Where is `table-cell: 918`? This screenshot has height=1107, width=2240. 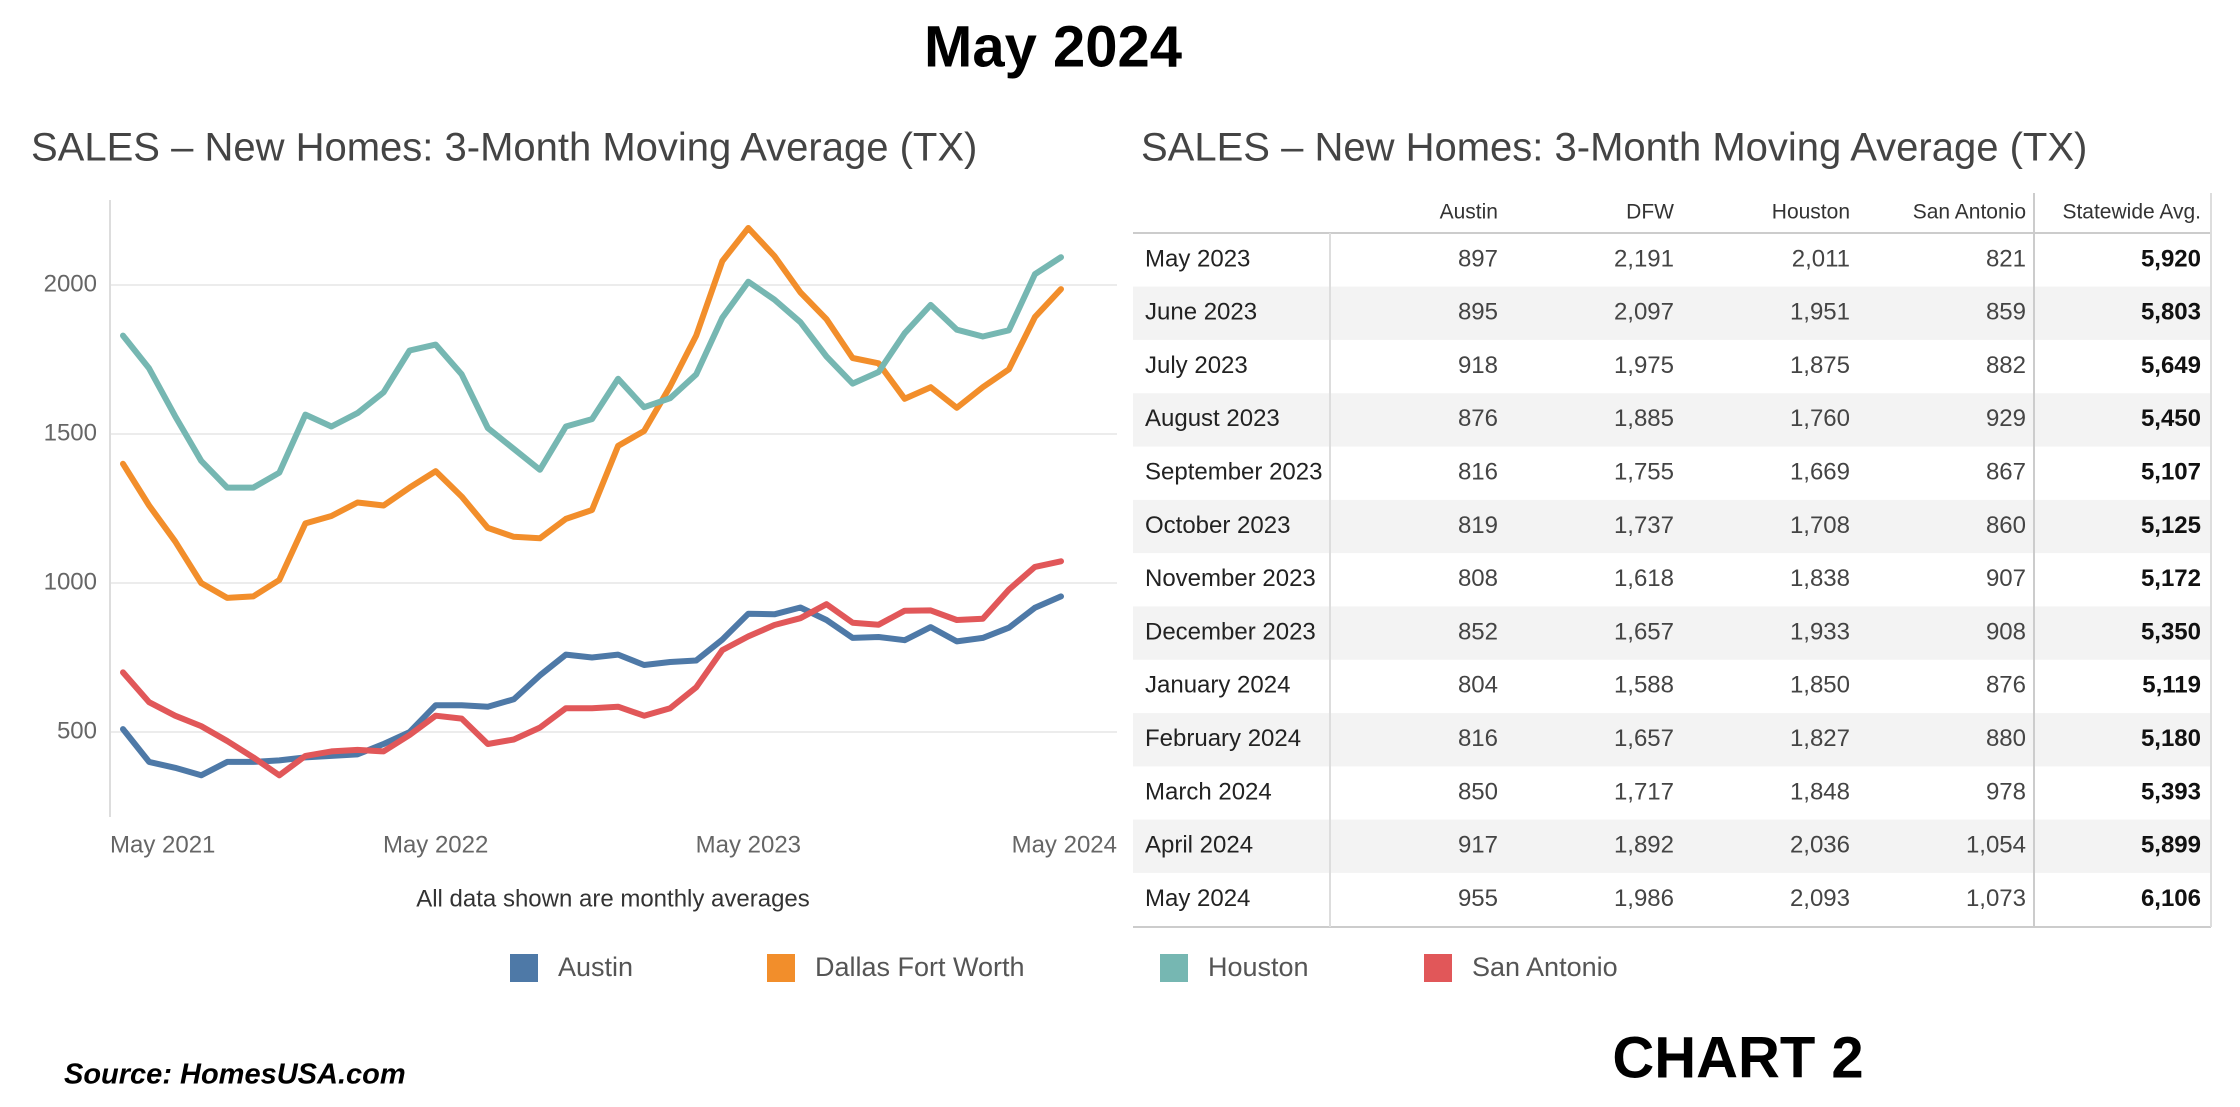 table-cell: 918 is located at coordinates (1478, 365).